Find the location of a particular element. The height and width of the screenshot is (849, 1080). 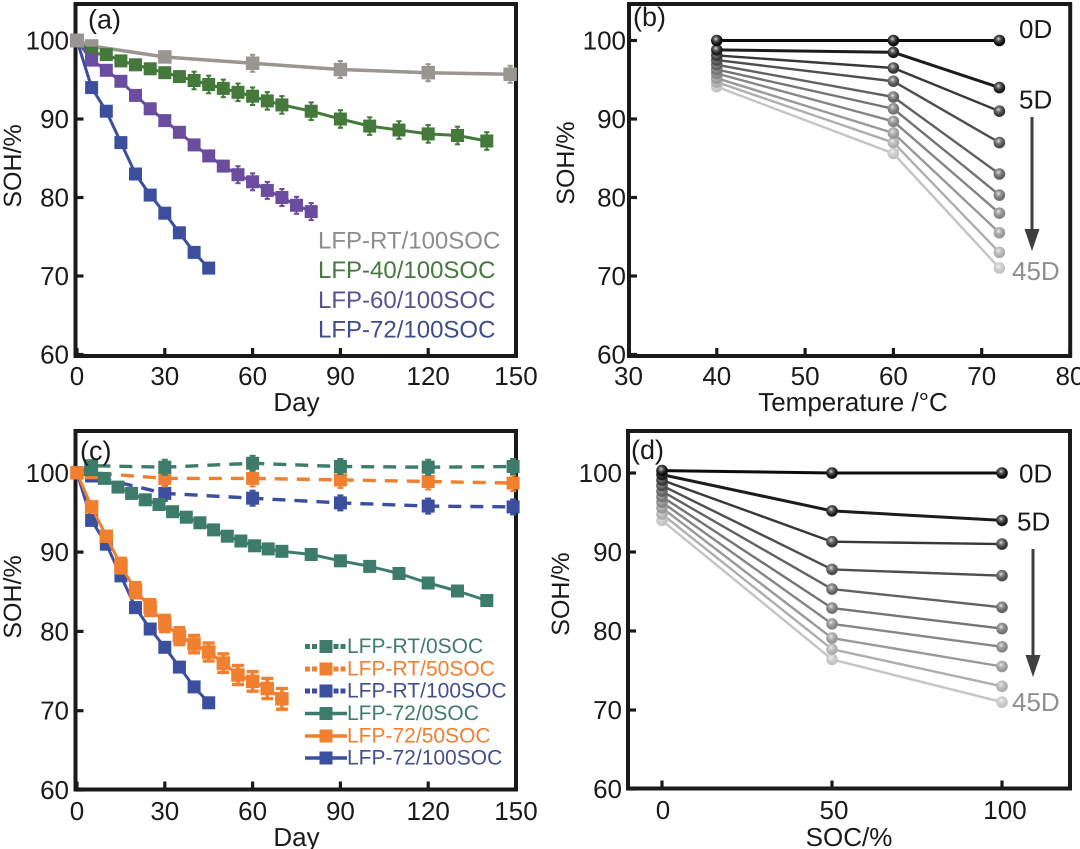

svg-text: (a) is located at coordinates (104, 20).